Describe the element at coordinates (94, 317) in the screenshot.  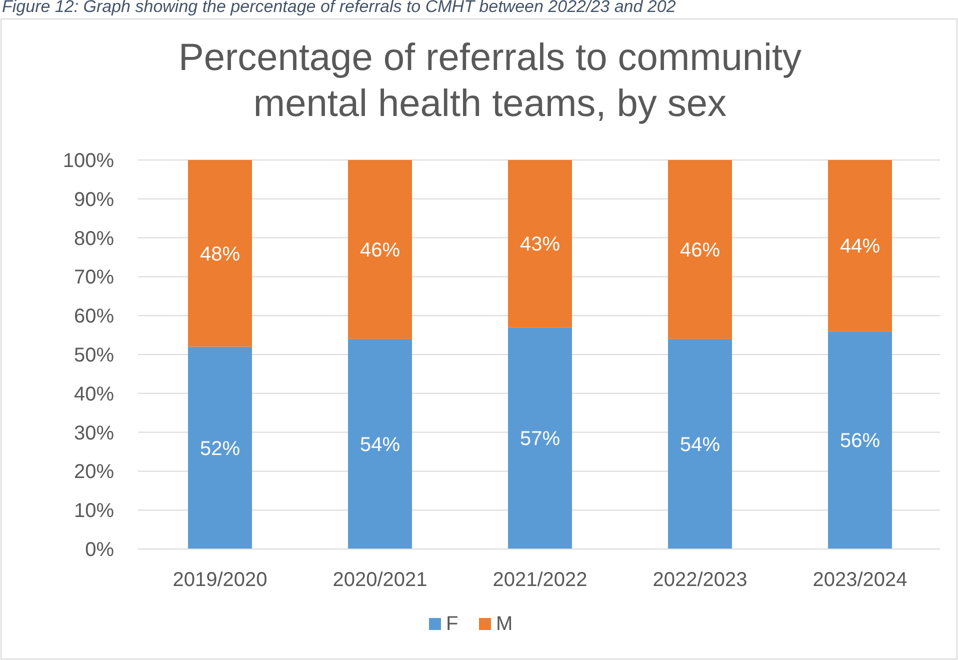
I see `y-tick-label: 60%` at that location.